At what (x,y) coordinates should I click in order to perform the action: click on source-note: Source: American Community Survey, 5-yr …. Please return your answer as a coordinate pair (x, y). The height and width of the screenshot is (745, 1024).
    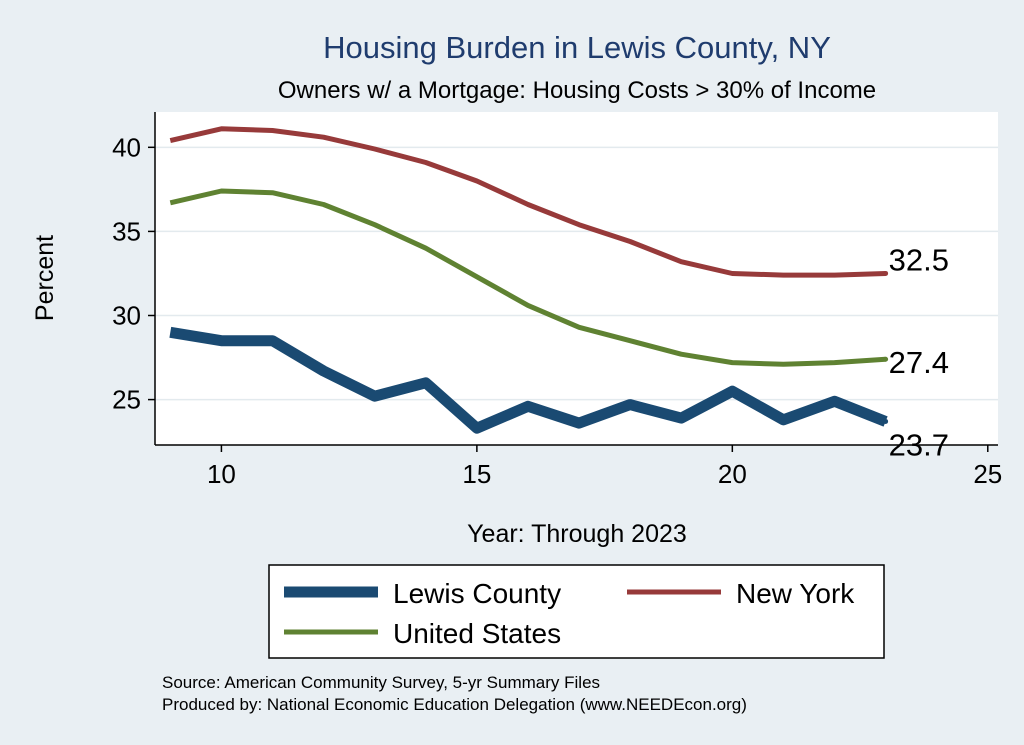
    Looking at the image, I should click on (381, 682).